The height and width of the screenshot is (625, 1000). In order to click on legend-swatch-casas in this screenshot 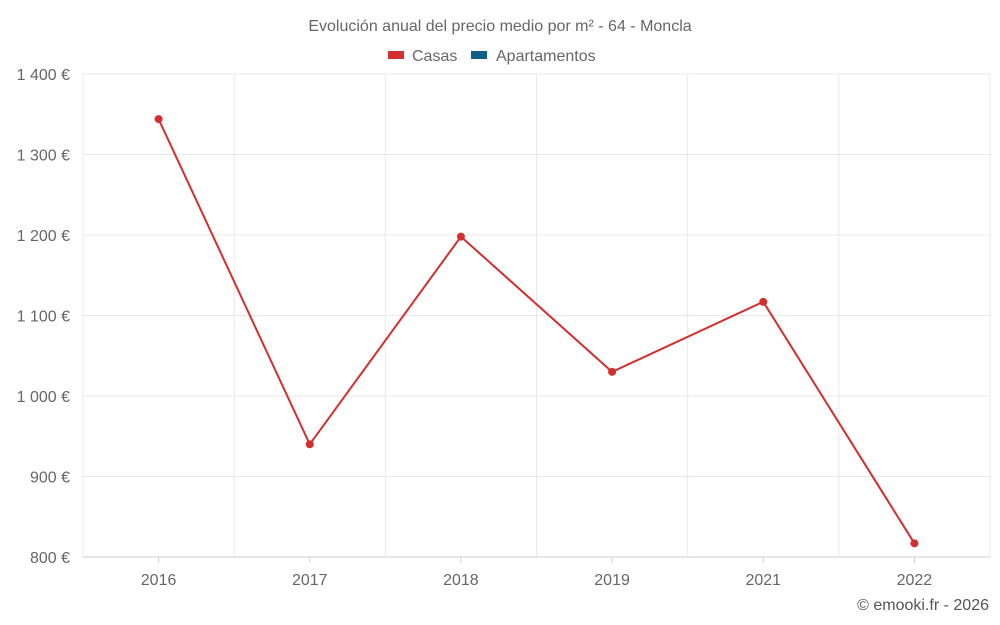, I will do `click(396, 55)`.